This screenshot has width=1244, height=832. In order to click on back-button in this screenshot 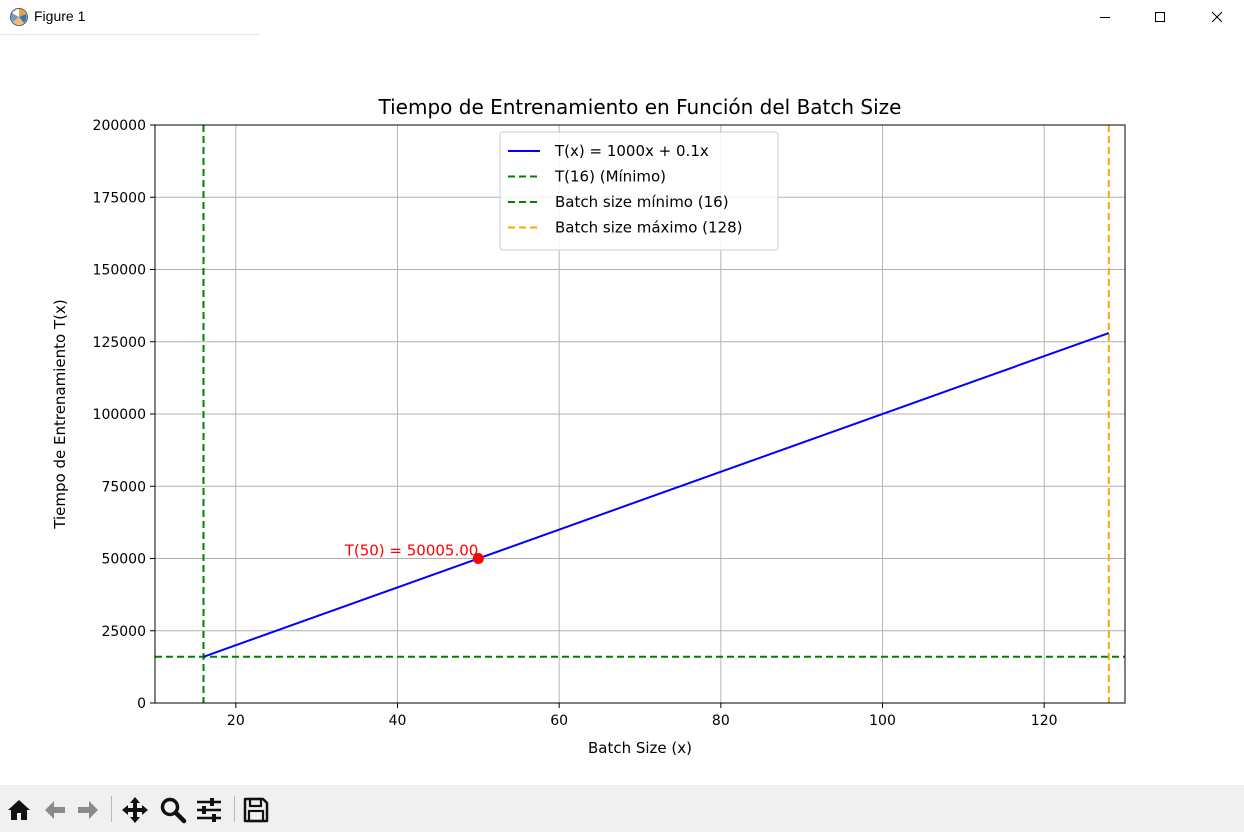, I will do `click(55, 810)`.